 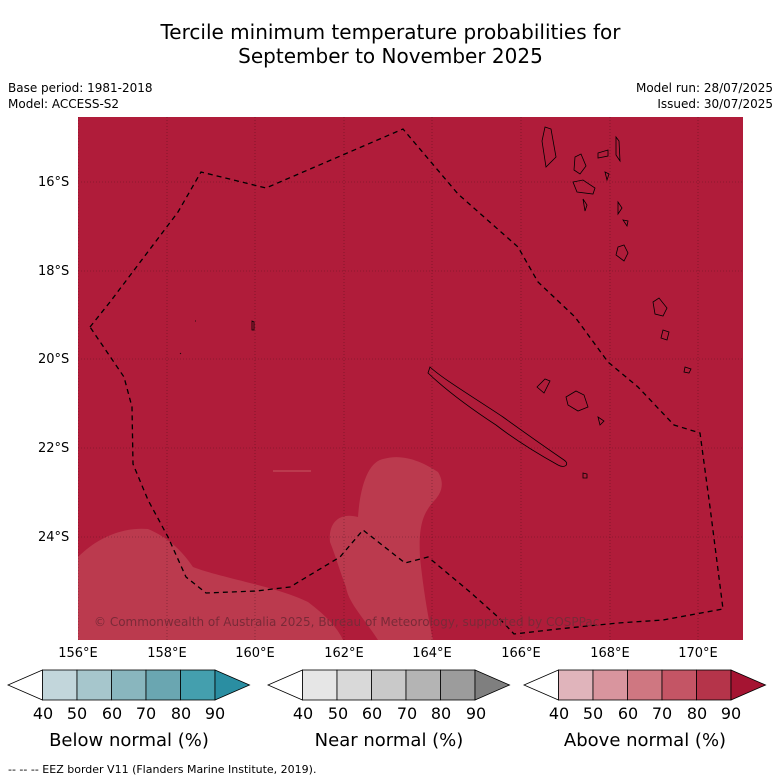 I want to click on loyalty-islands-coast, so click(x=570, y=402).